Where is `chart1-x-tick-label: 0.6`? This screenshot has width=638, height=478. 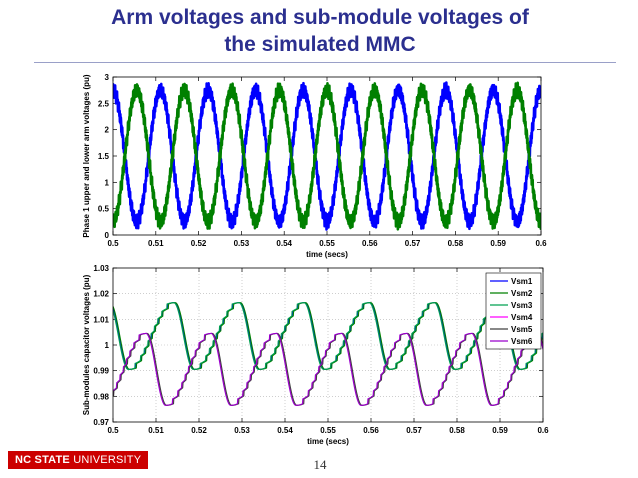
chart1-x-tick-label: 0.6 is located at coordinates (541, 243).